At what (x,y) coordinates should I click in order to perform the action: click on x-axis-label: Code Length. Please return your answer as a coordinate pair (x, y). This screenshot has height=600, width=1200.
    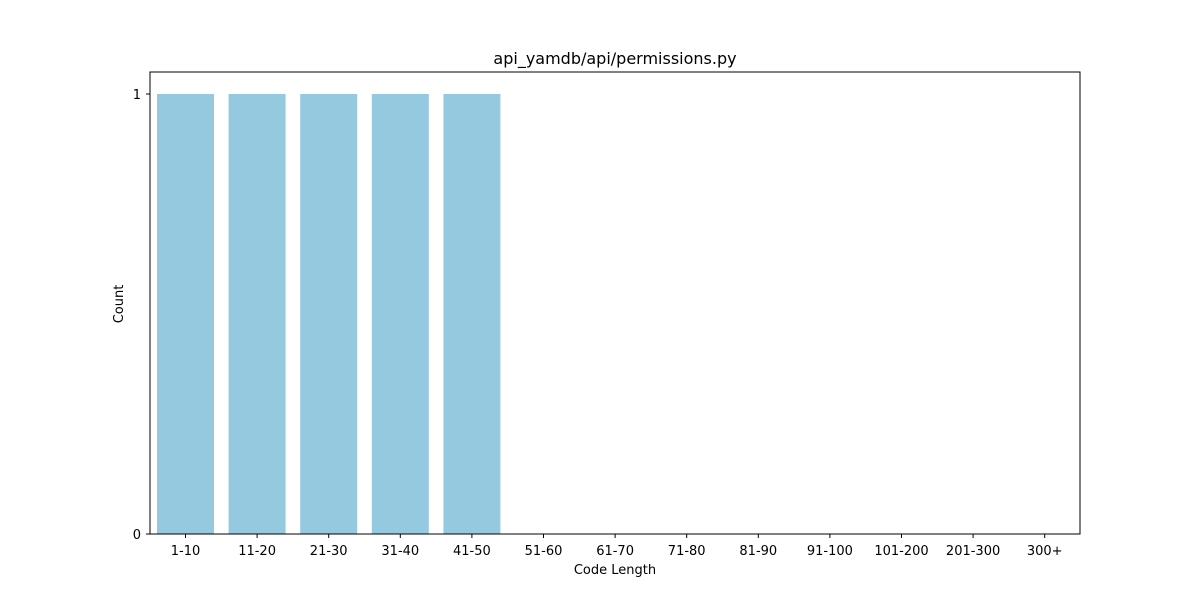
    Looking at the image, I should click on (615, 570).